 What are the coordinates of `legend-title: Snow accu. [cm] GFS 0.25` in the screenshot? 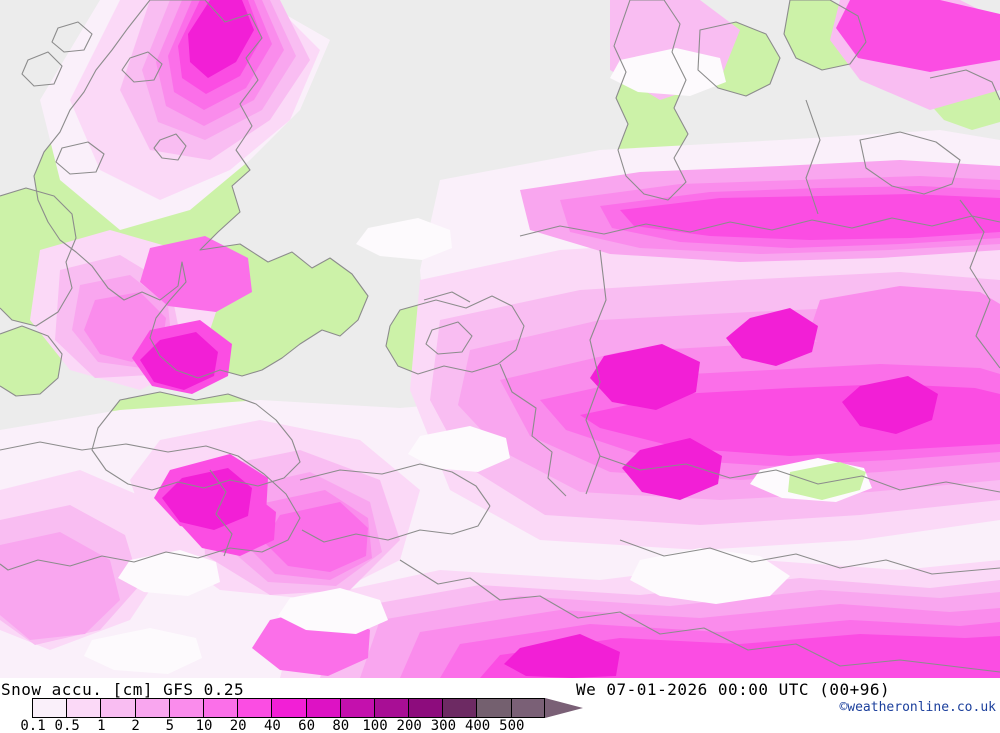 It's located at (123, 689).